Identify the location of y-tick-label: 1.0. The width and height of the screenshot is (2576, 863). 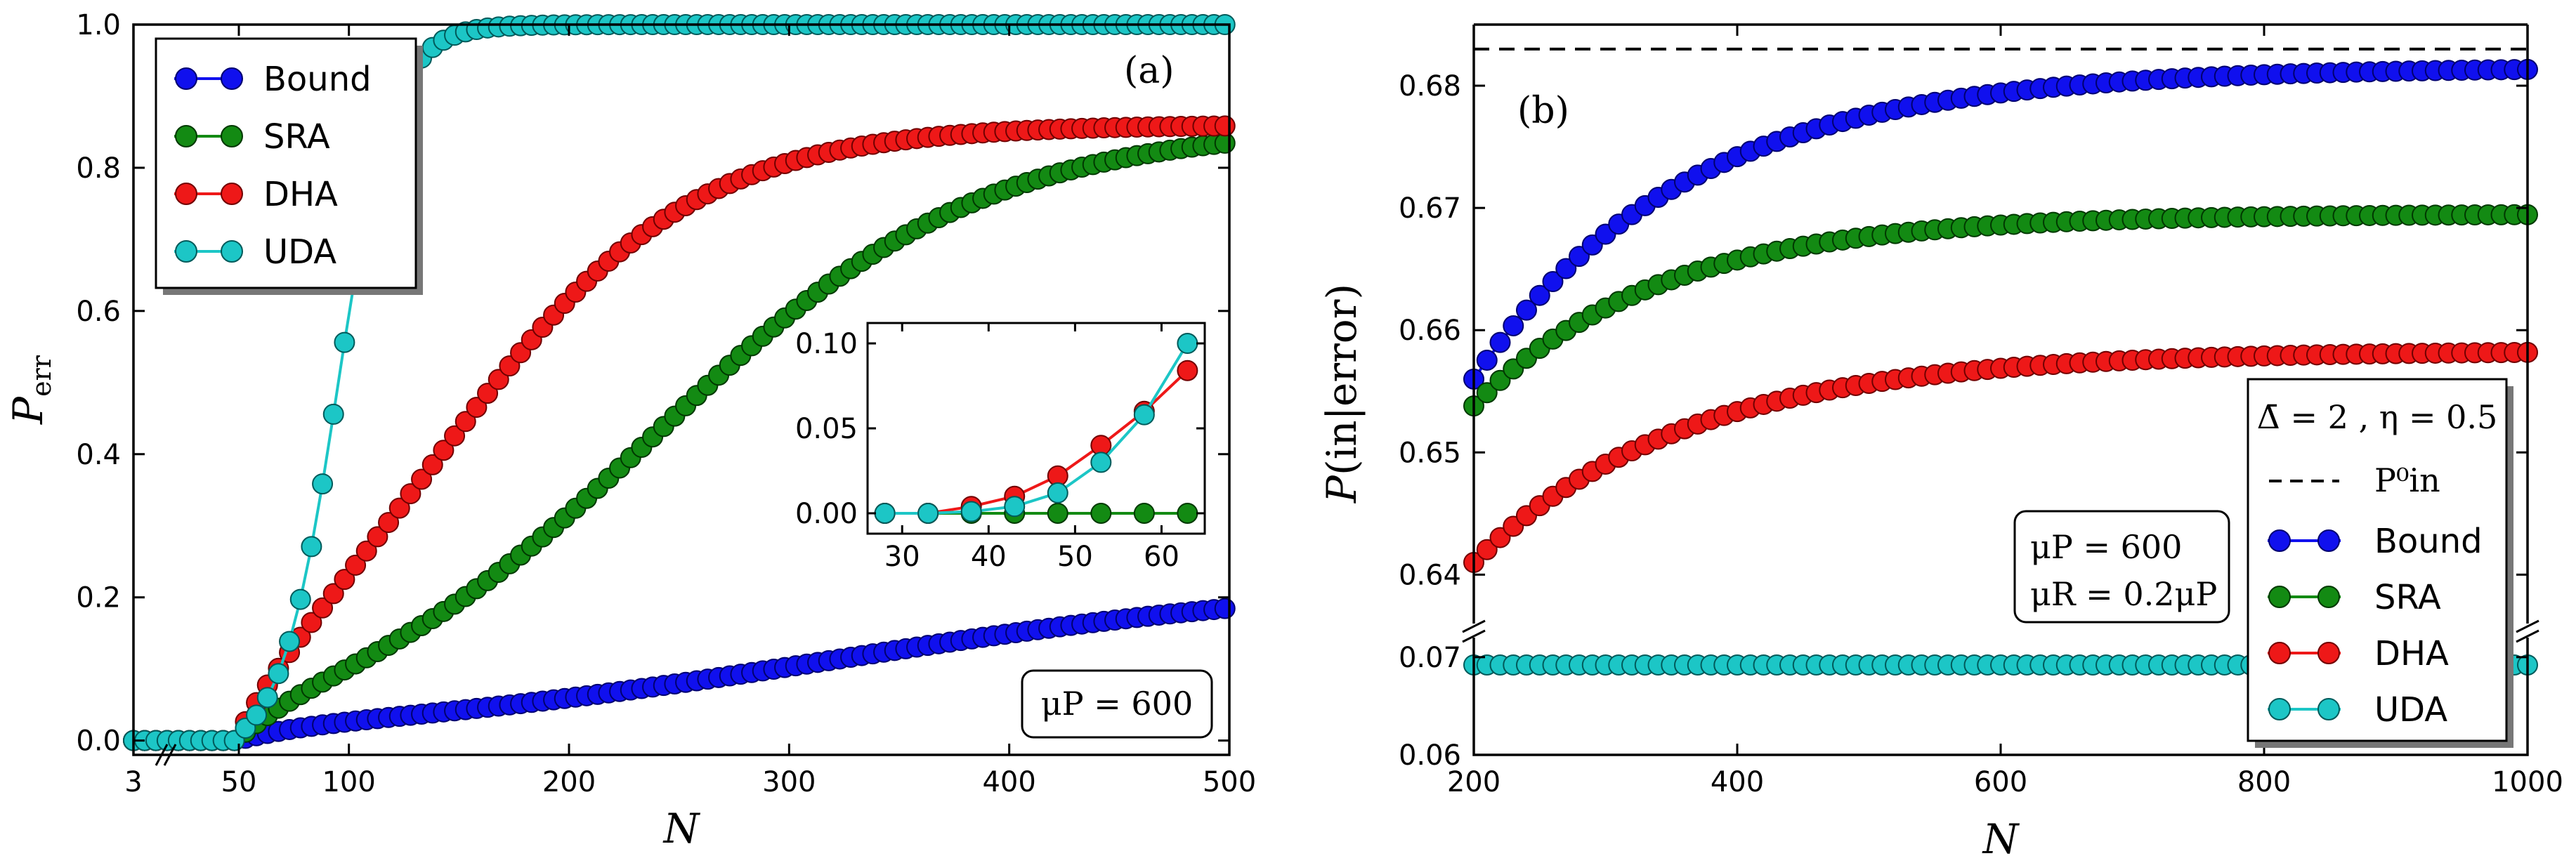
(99, 25).